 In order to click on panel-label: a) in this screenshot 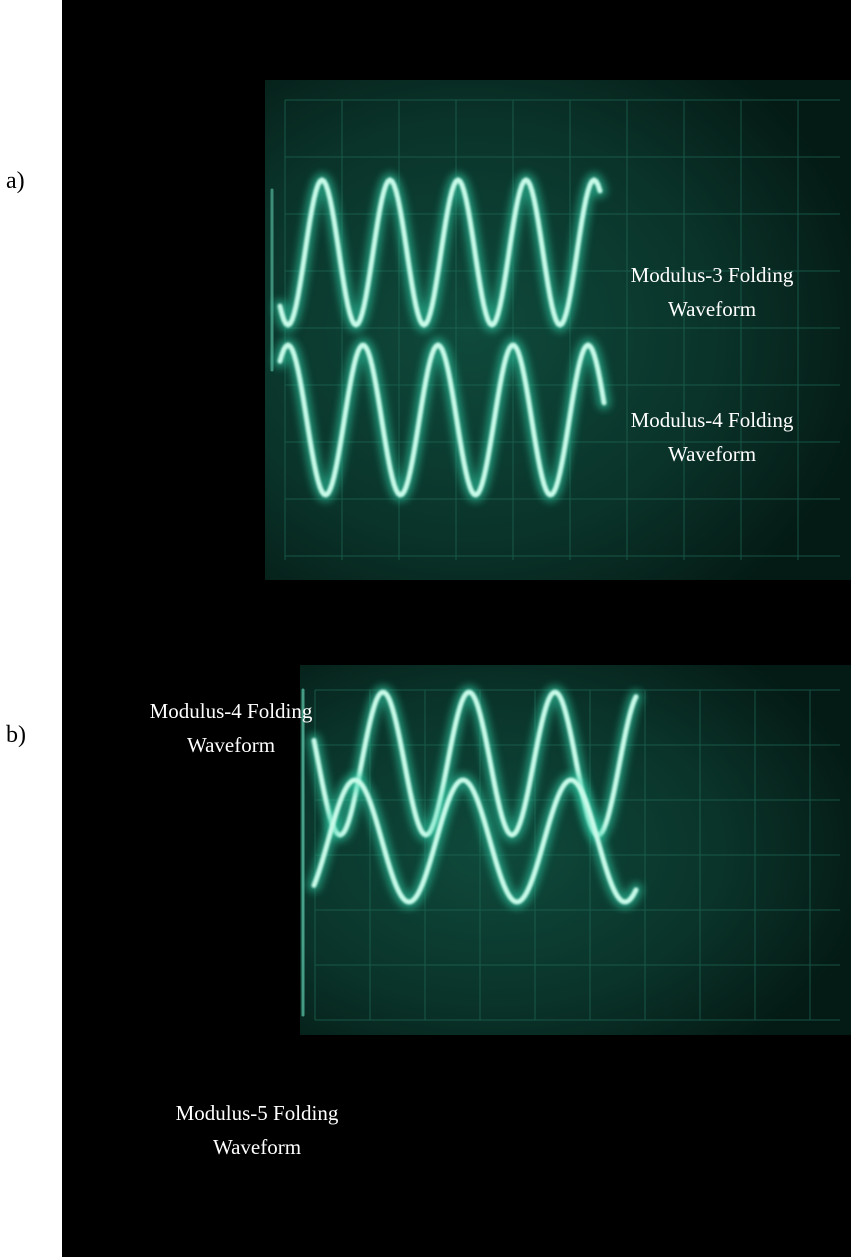, I will do `click(15, 181)`.